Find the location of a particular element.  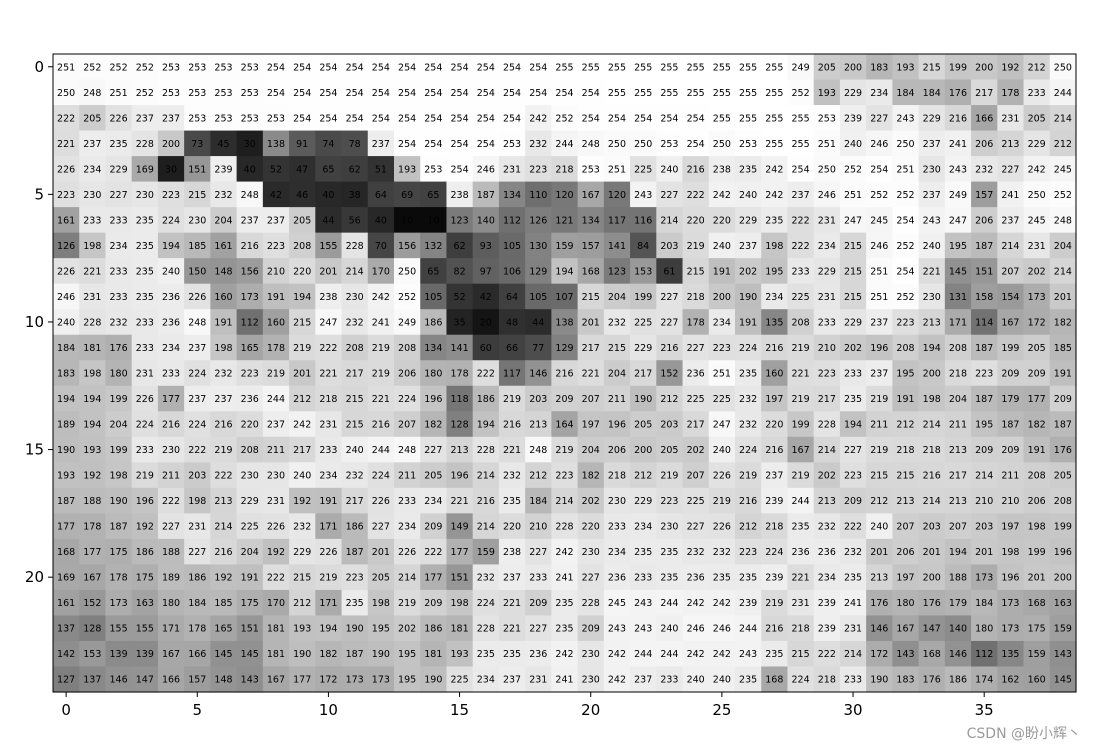

cell-value-label: 247 is located at coordinates (328, 322).